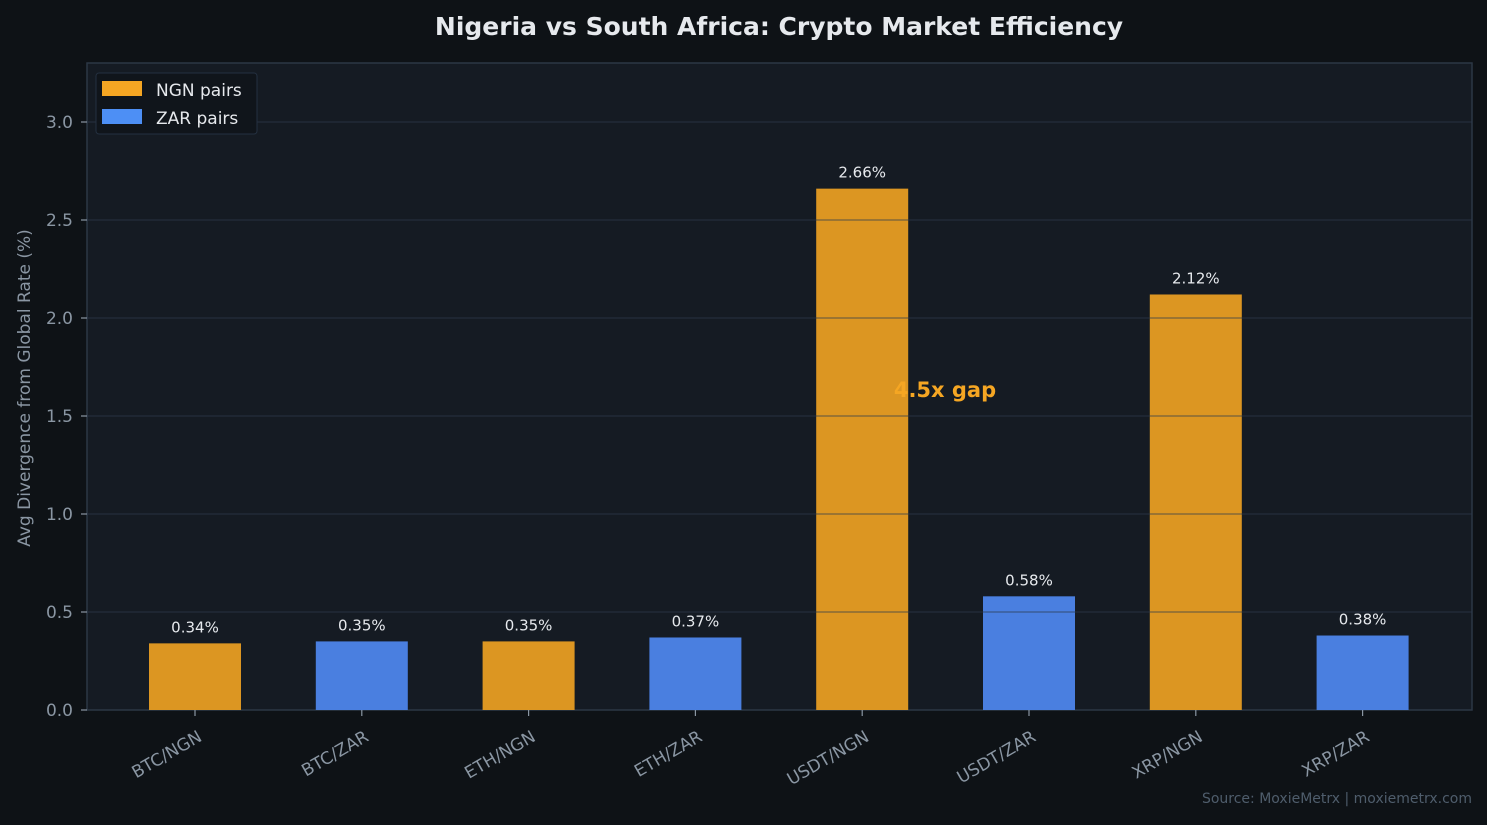  Describe the element at coordinates (122, 88) in the screenshot. I see `legend-swatch-ngn` at that location.